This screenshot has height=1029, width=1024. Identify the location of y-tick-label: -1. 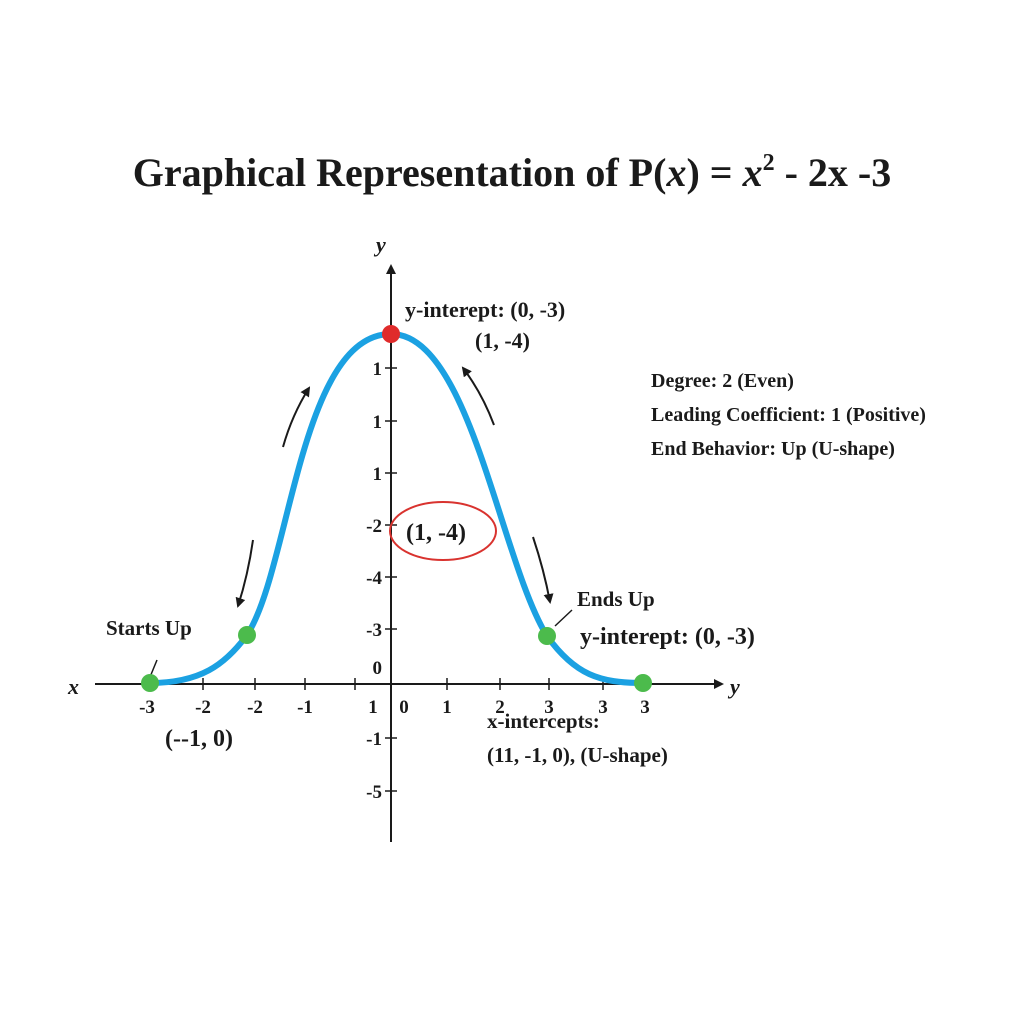
(374, 739).